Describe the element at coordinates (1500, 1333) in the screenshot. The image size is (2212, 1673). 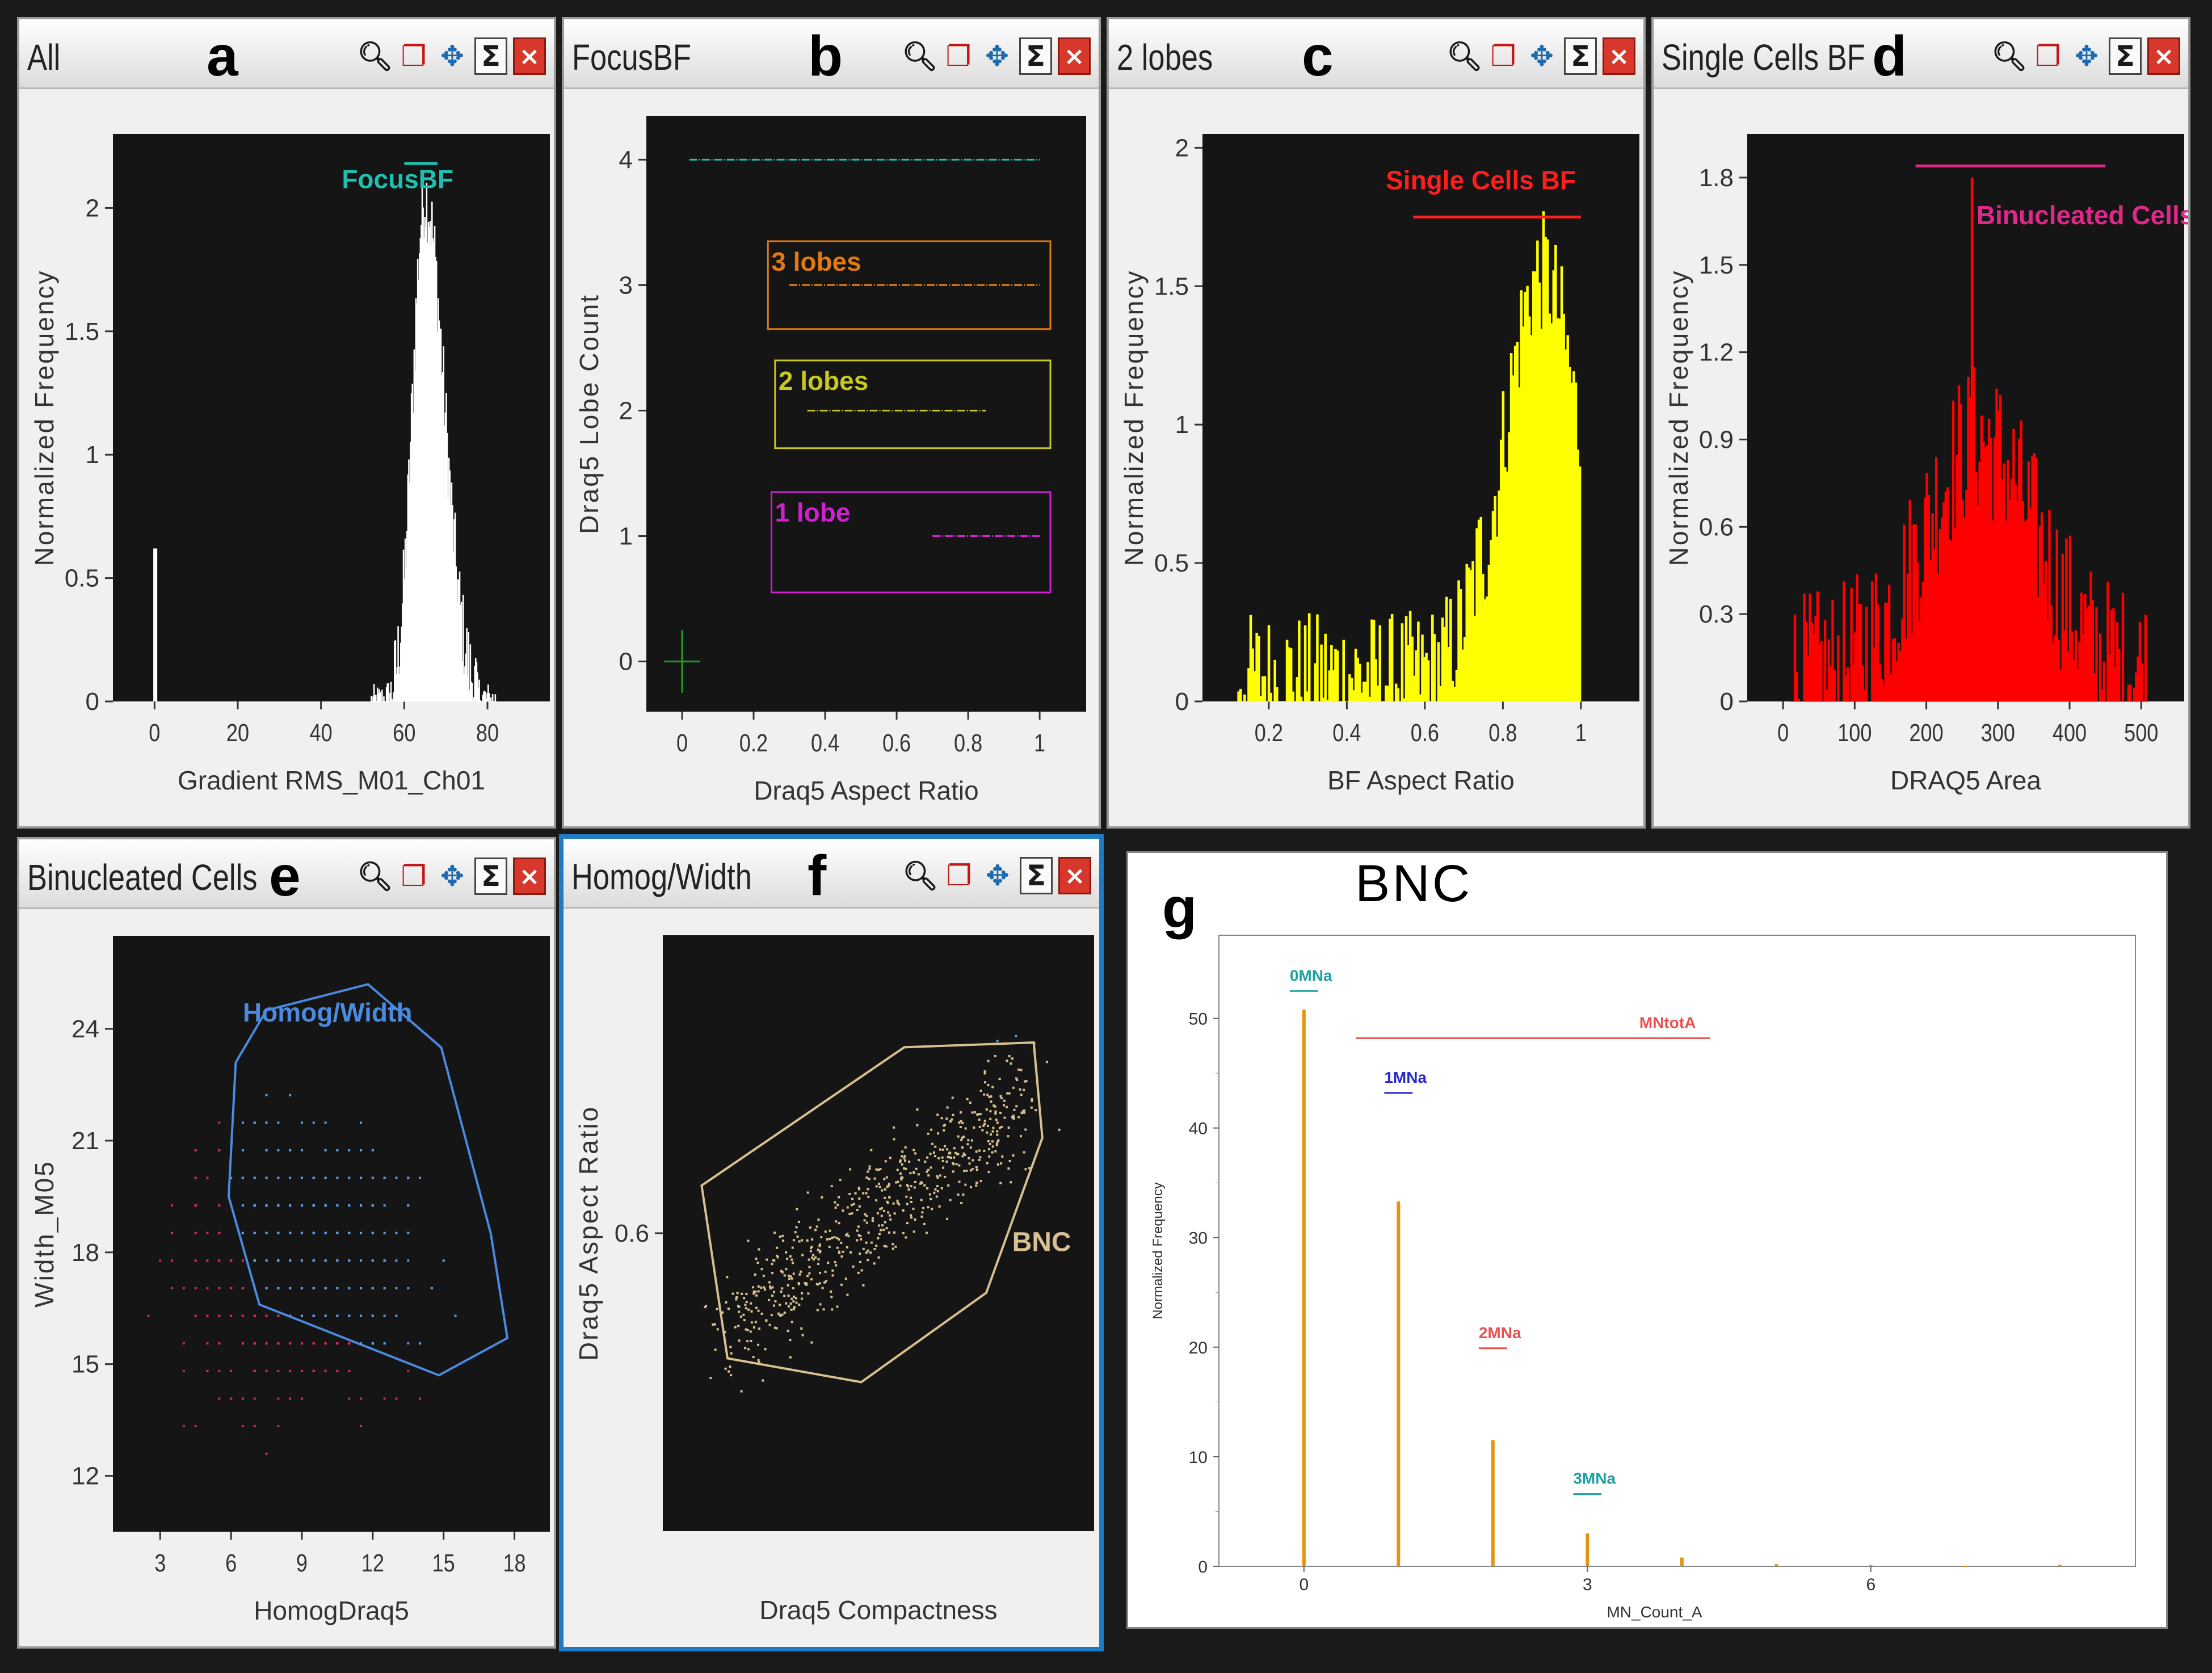
I see `gate-label: 2MNa` at that location.